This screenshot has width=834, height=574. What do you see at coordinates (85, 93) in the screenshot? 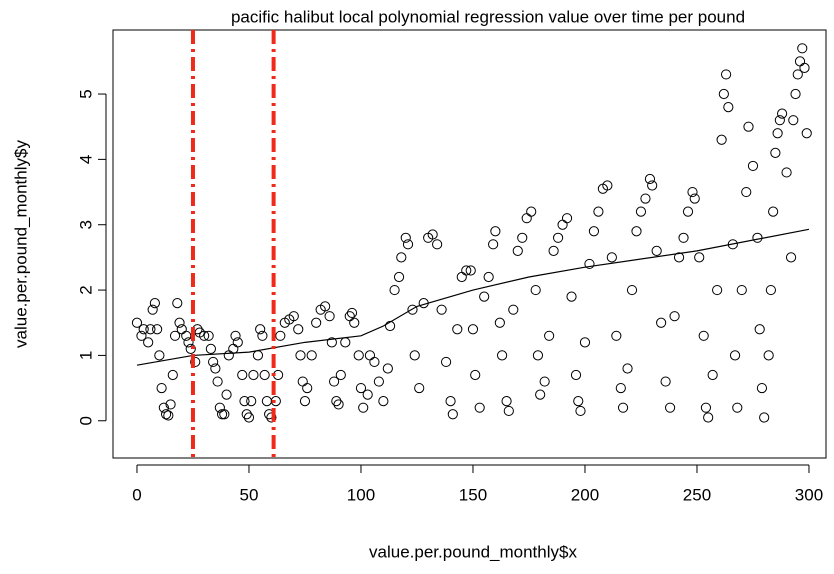
I see `y-tick-label: 5` at bounding box center [85, 93].